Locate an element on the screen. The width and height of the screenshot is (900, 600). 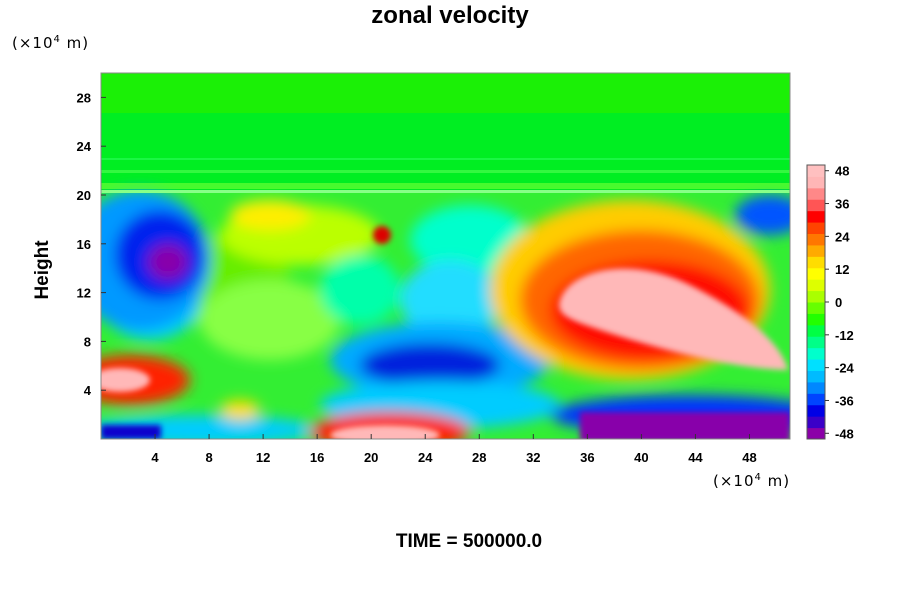
y-tick-label: 4 is located at coordinates (88, 390).